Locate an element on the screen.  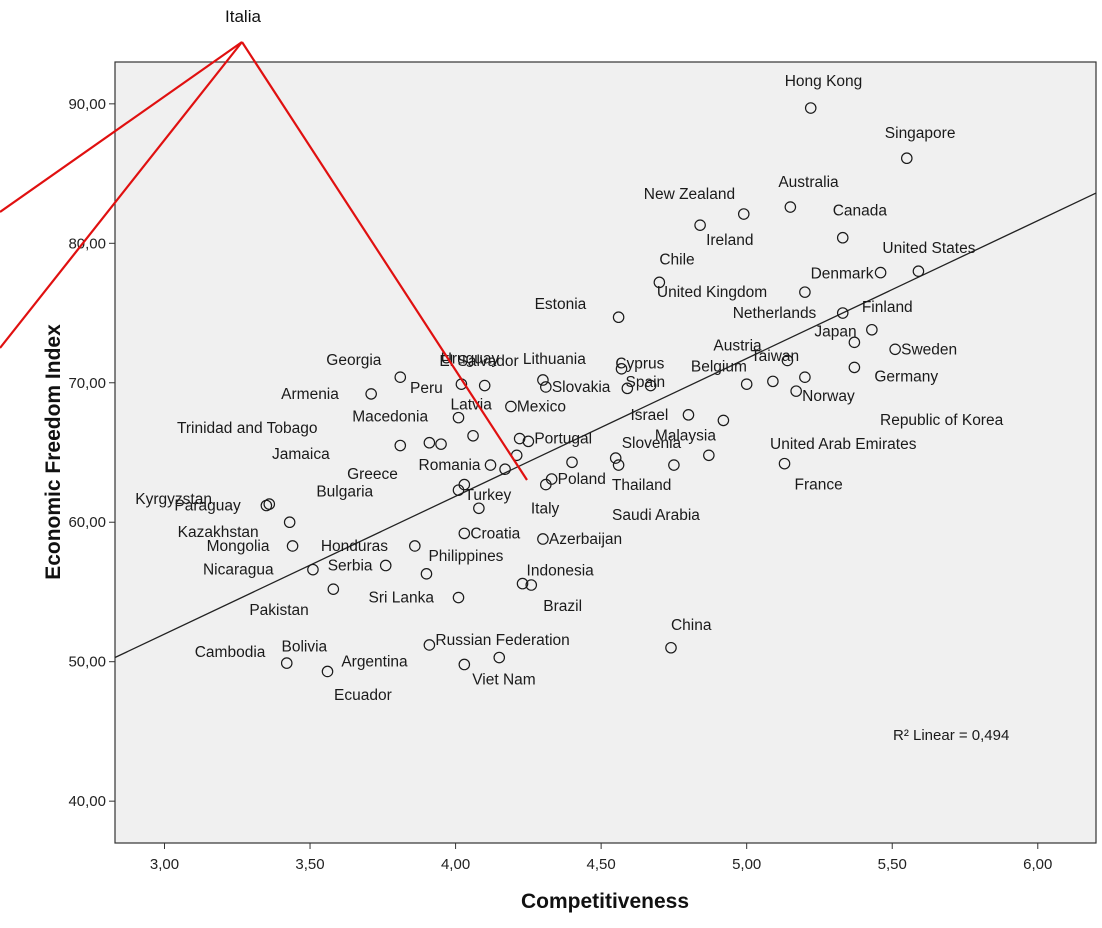
point-label: Mongolia is located at coordinates (238, 546).